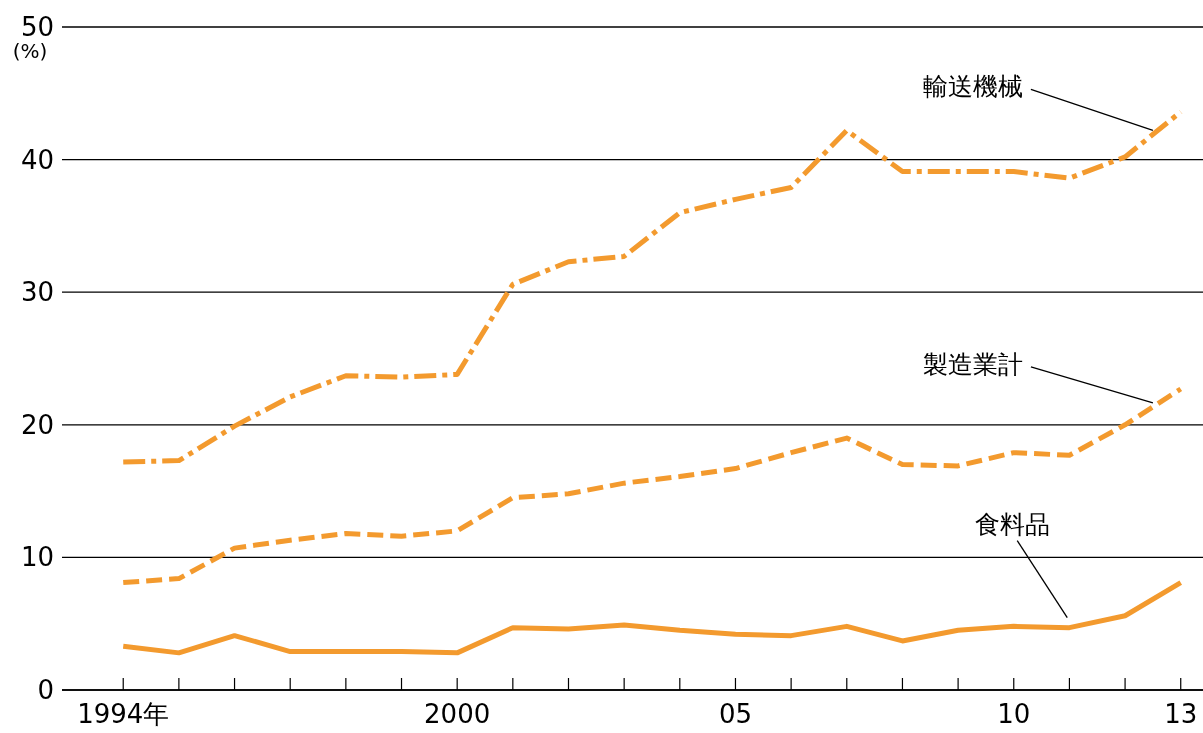 The image size is (1203, 733). I want to click on x-tick-label: 05, so click(735, 714).